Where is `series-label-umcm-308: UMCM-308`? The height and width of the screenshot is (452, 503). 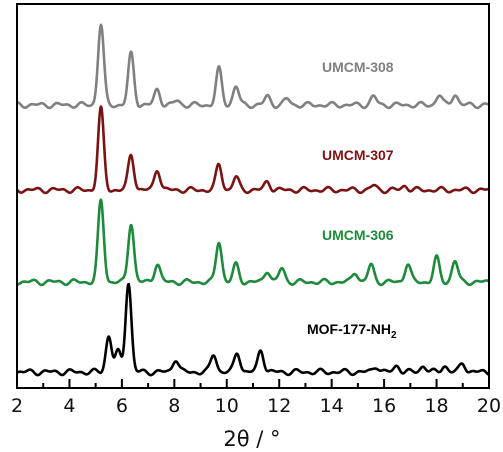 series-label-umcm-308: UMCM-308 is located at coordinates (358, 67).